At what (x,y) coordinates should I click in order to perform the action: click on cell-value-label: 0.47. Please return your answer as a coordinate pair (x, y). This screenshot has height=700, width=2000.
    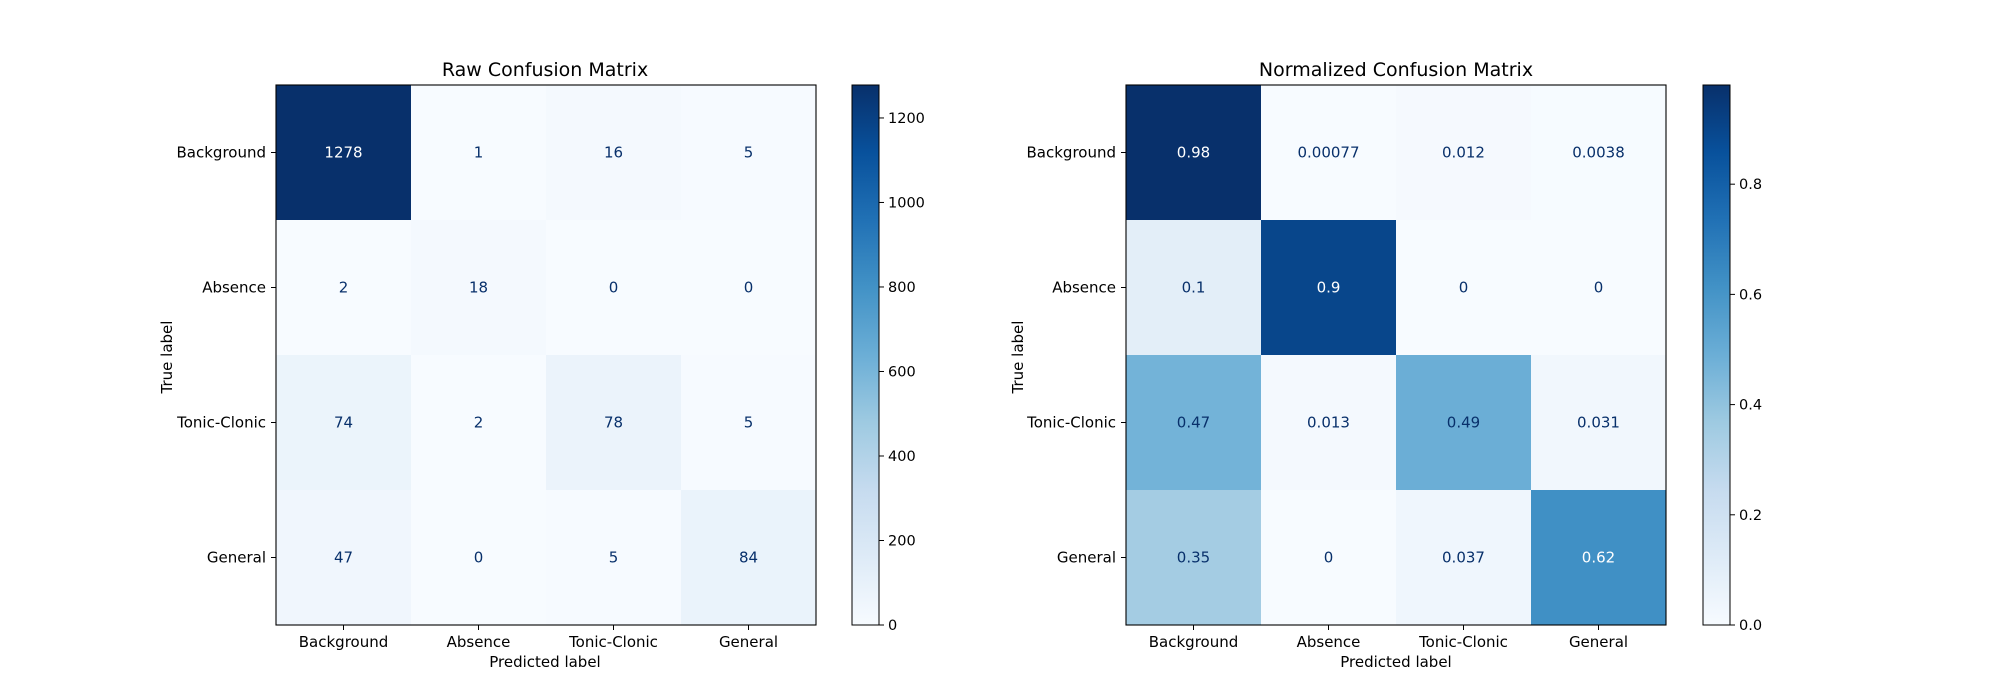
    Looking at the image, I should click on (1193, 423).